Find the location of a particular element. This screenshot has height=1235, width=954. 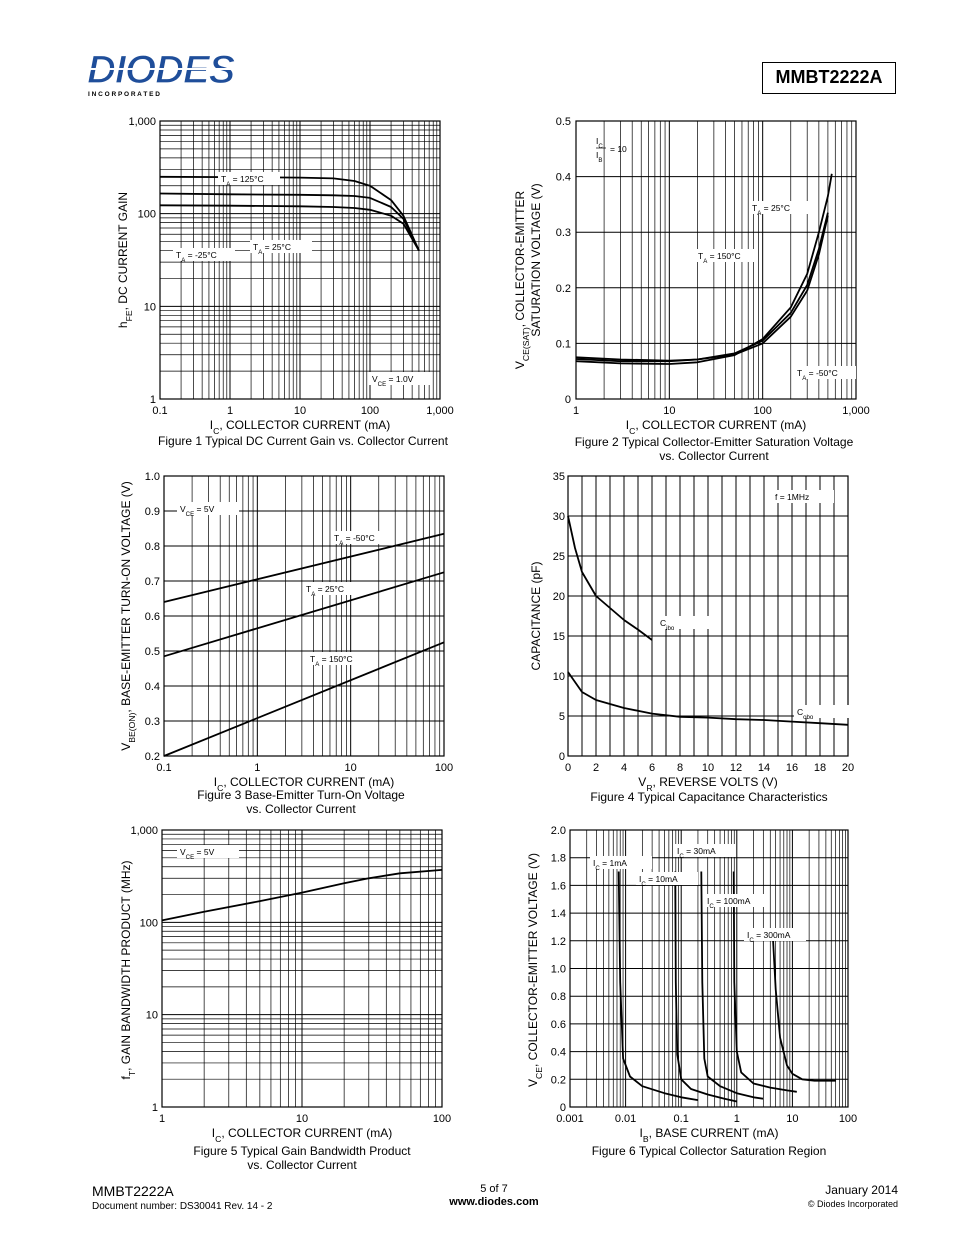

footer-website-link: www.diodes.com is located at coordinates (494, 1202).